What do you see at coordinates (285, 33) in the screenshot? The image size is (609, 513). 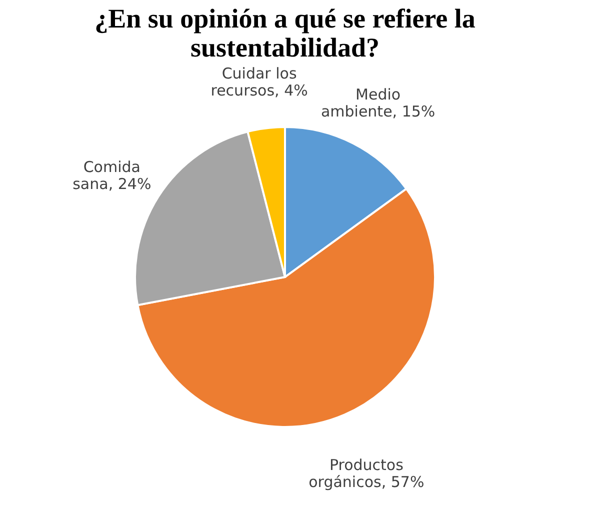 I see `chart-title: ¿En su opinión a qué se refiere la sustentabilidad?` at bounding box center [285, 33].